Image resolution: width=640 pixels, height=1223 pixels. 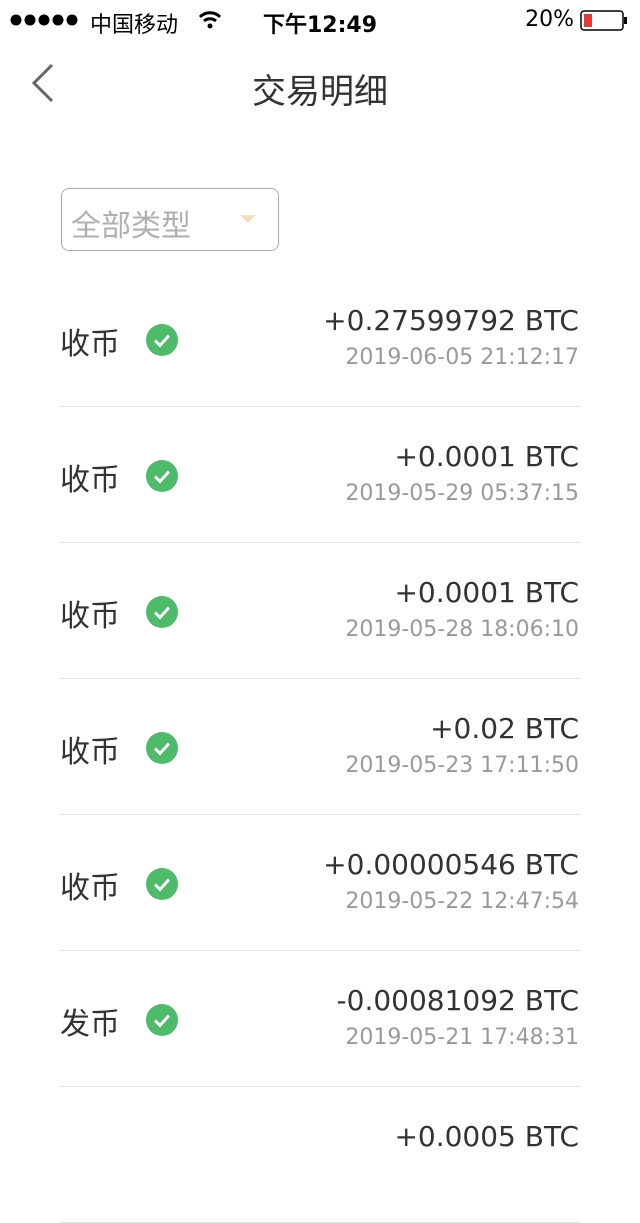 What do you see at coordinates (457, 1000) in the screenshot?
I see `transaction-amount: -0.00081092 BTC` at bounding box center [457, 1000].